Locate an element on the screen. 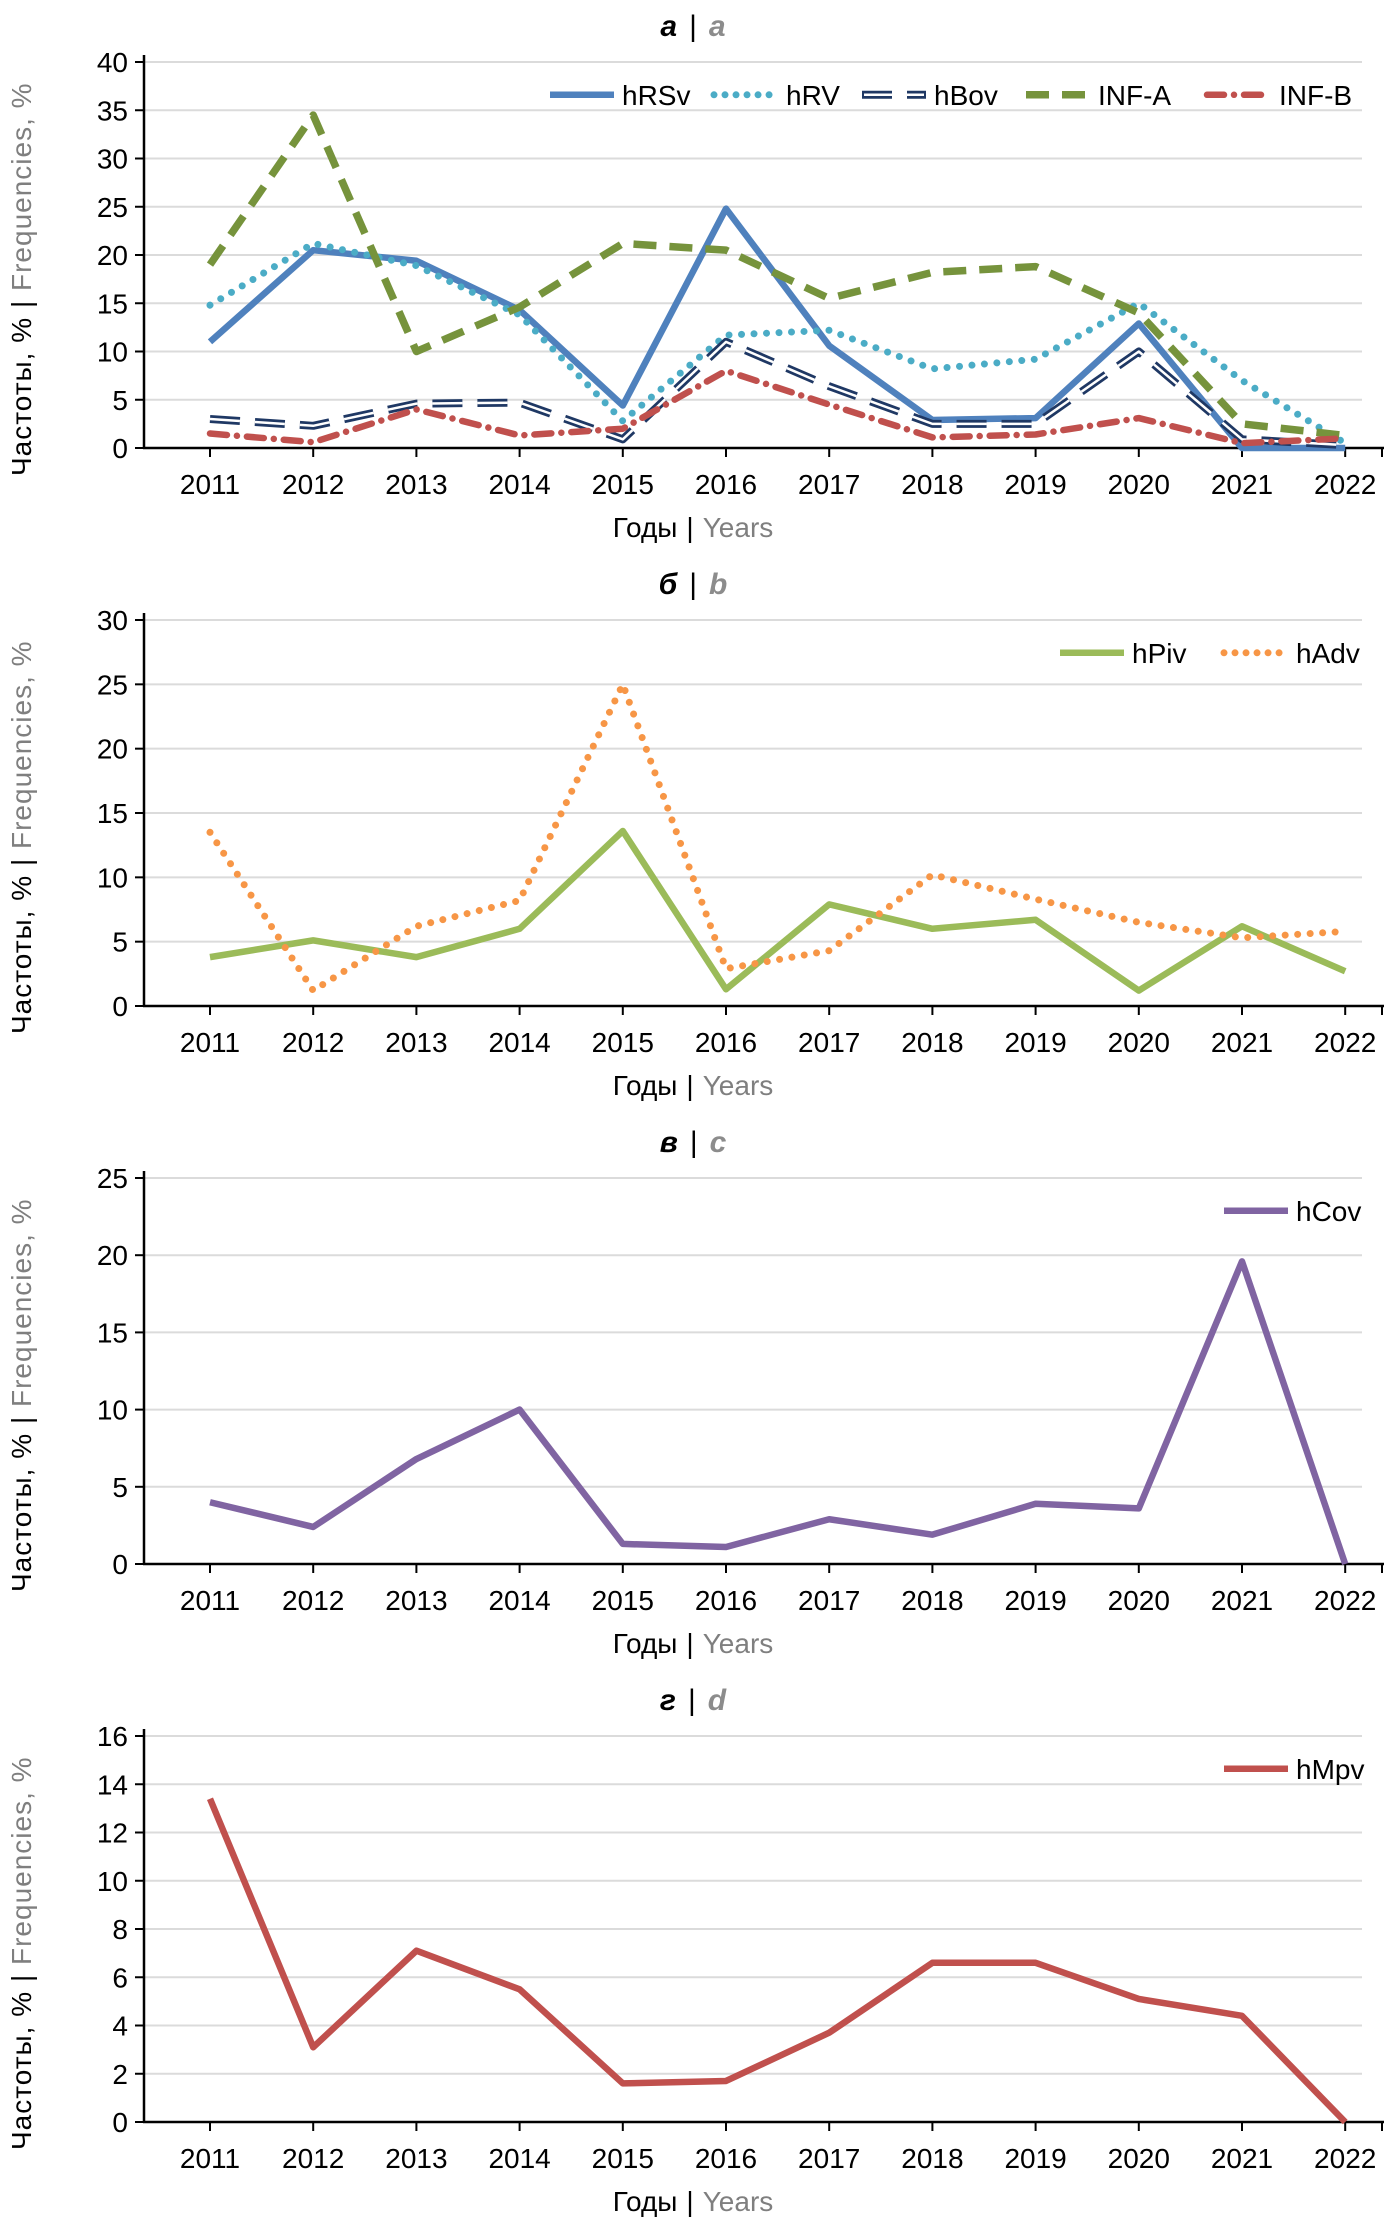 The image size is (1386, 2232). chart-d-title: г | d is located at coordinates (693, 1701).